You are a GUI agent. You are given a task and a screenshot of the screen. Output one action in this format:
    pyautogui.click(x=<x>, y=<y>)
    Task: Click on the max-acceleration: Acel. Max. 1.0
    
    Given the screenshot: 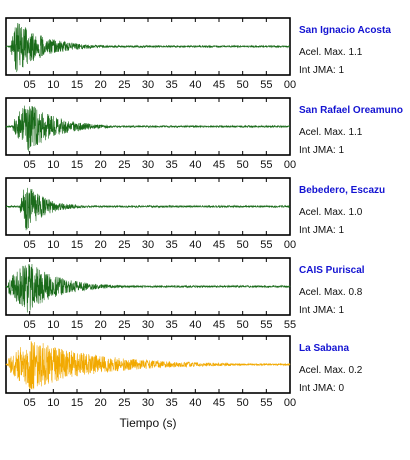 What is the action you would take?
    pyautogui.click(x=331, y=212)
    